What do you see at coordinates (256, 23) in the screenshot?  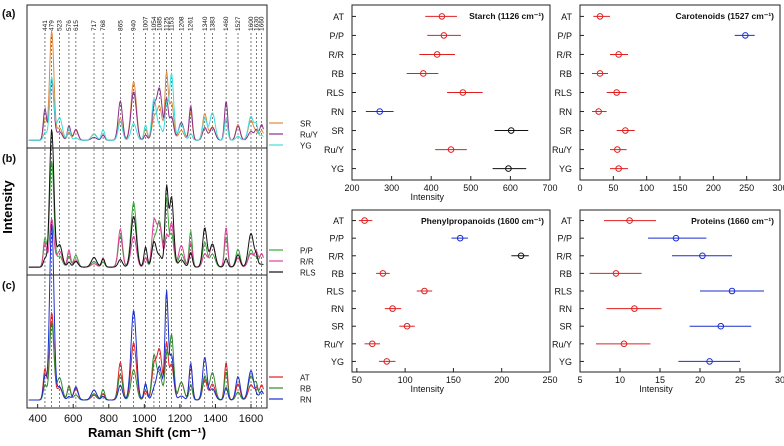 I see `peak-label: 1630` at bounding box center [256, 23].